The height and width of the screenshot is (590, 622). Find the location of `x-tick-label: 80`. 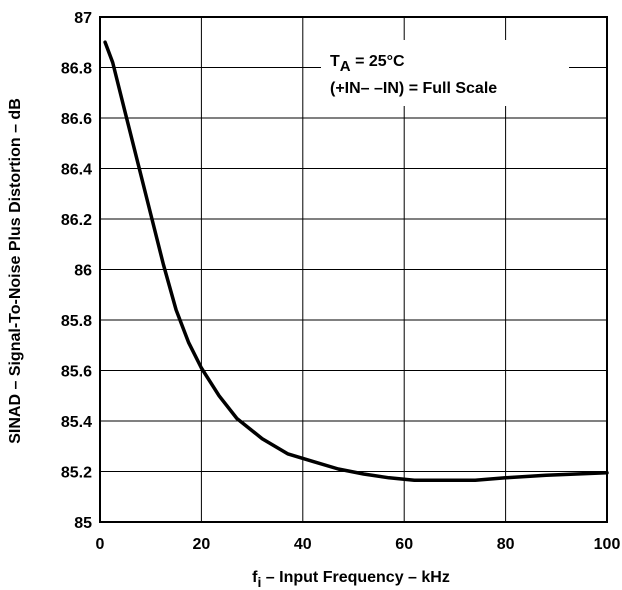

x-tick-label: 80 is located at coordinates (506, 544).